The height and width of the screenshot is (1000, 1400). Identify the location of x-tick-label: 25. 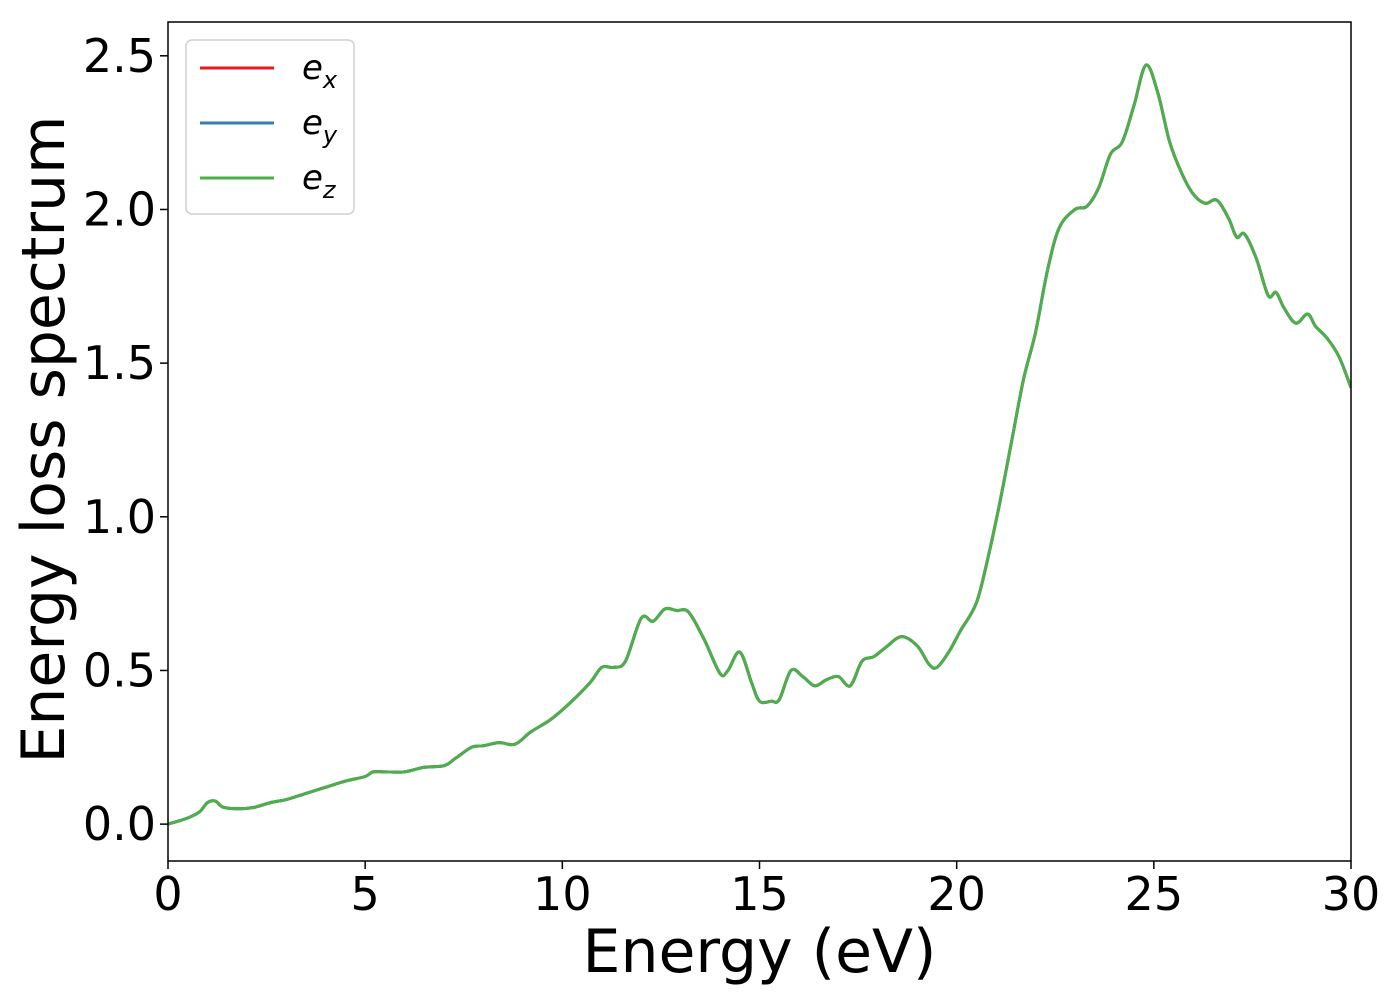
(1154, 894).